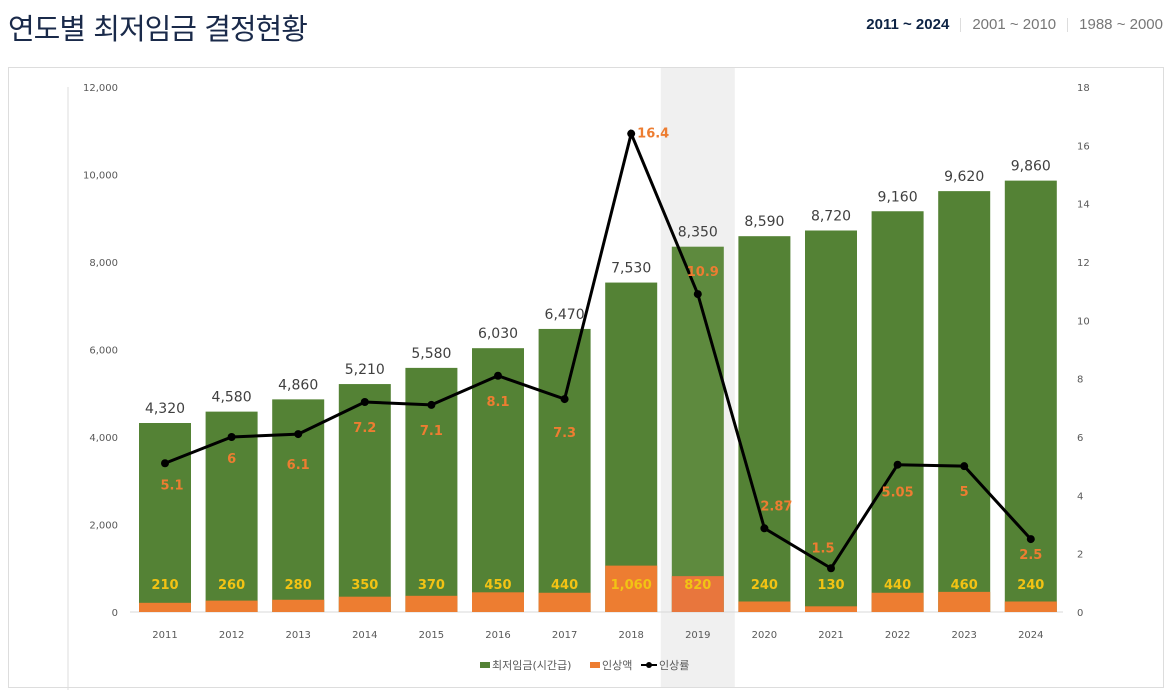 This screenshot has width=1167, height=691. What do you see at coordinates (1083, 146) in the screenshot?
I see `right-axis-tick: 16` at bounding box center [1083, 146].